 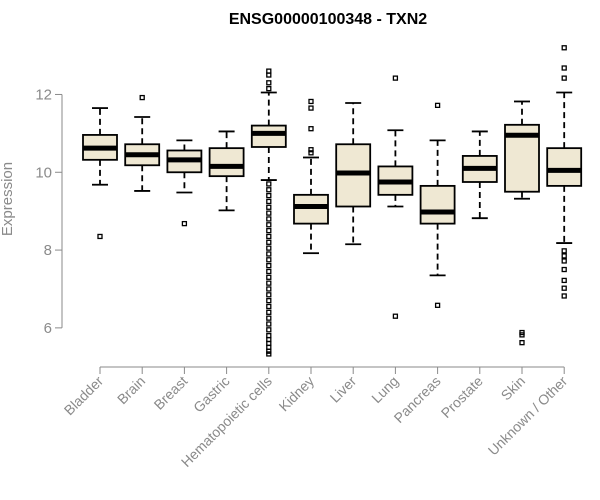 What do you see at coordinates (353, 174) in the screenshot?
I see `box-liver` at bounding box center [353, 174].